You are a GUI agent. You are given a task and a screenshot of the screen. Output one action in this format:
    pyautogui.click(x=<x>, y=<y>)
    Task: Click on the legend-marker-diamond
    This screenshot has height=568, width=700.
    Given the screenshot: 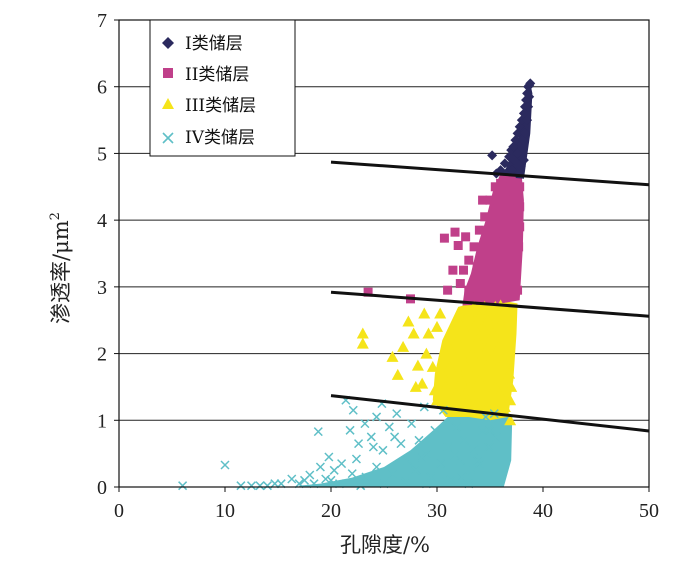 What is the action you would take?
    pyautogui.click(x=168, y=43)
    